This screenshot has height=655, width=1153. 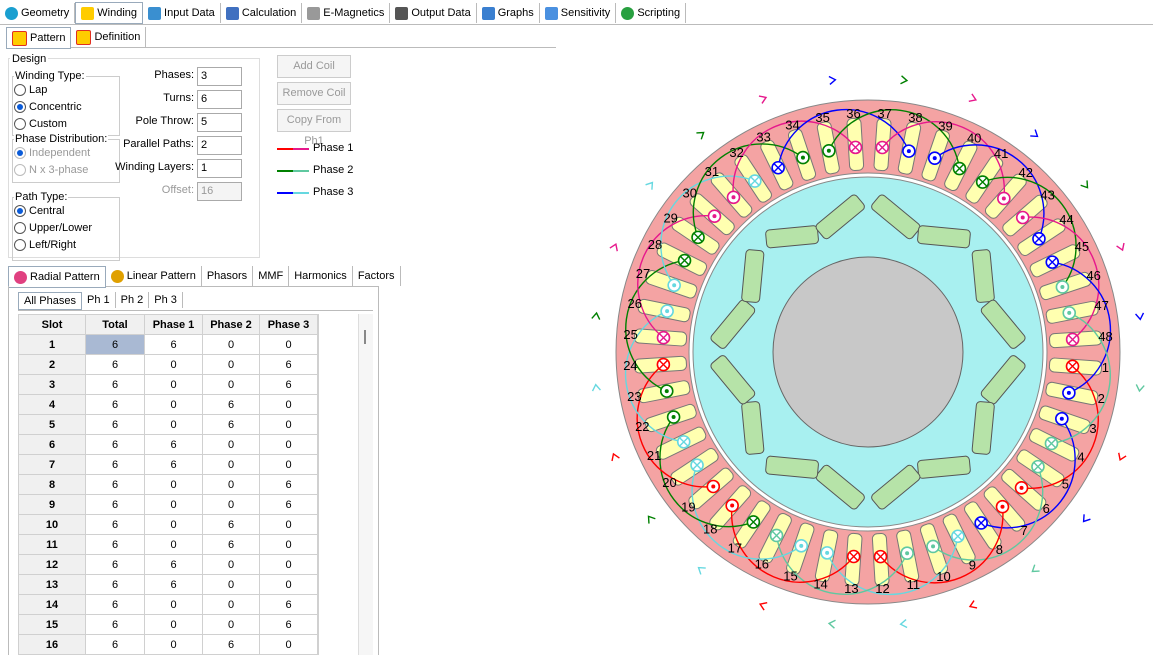 What do you see at coordinates (314, 66) in the screenshot?
I see `button: Add Coil` at bounding box center [314, 66].